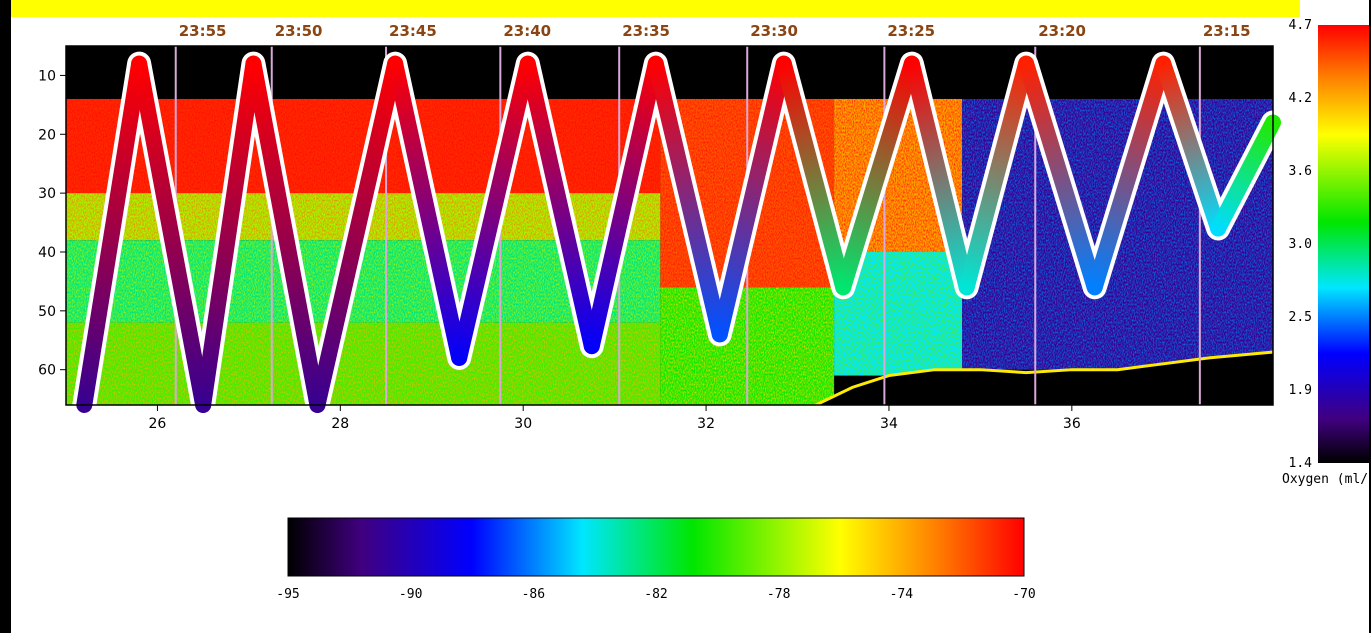 This screenshot has width=1371, height=633. I want to click on x-tick-label: 36, so click(1072, 424).